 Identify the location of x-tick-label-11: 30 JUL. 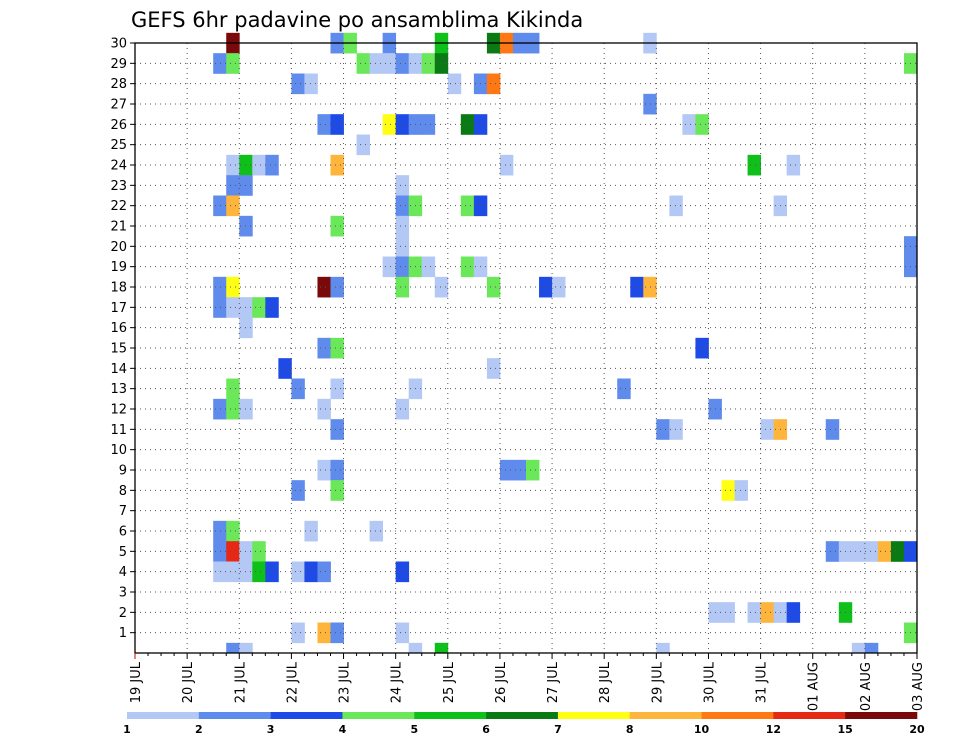
(709, 682).